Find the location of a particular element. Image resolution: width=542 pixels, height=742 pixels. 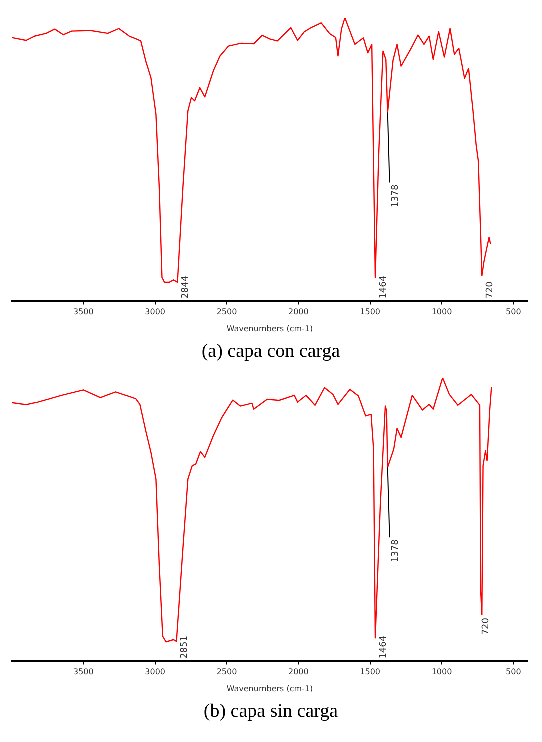

text: (a) capa con carga is located at coordinates (271, 352).